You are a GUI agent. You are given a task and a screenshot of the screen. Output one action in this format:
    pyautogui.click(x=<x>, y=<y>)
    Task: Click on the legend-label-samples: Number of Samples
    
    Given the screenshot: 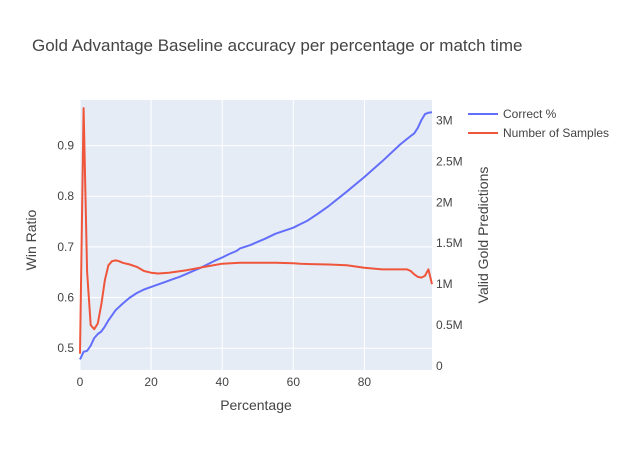 What is the action you would take?
    pyautogui.click(x=556, y=133)
    